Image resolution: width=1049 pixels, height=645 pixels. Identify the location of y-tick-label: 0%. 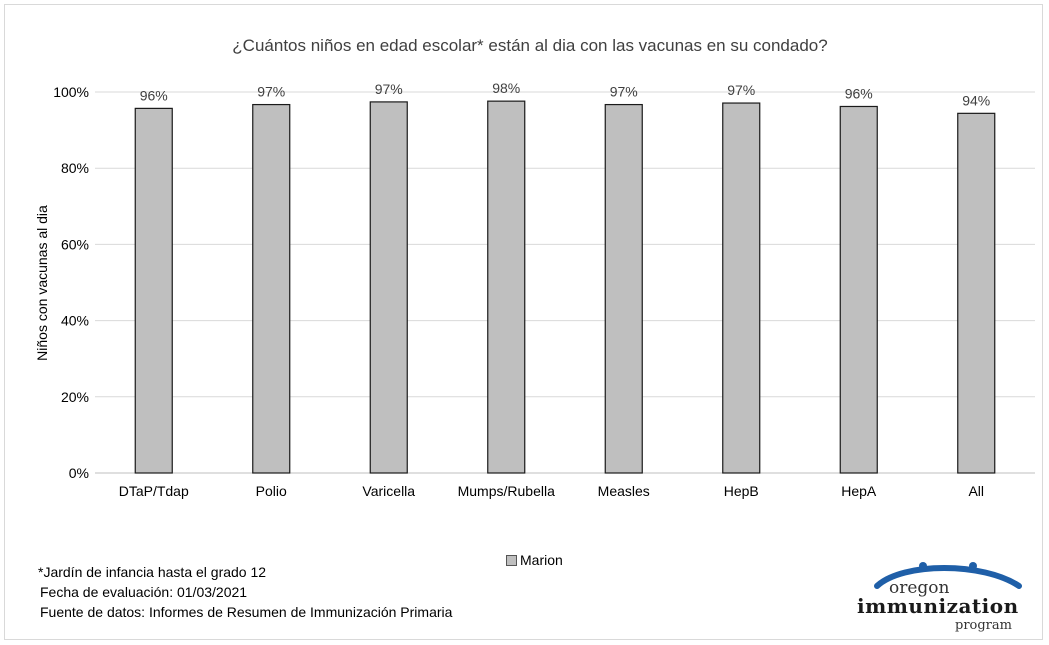
(79, 473).